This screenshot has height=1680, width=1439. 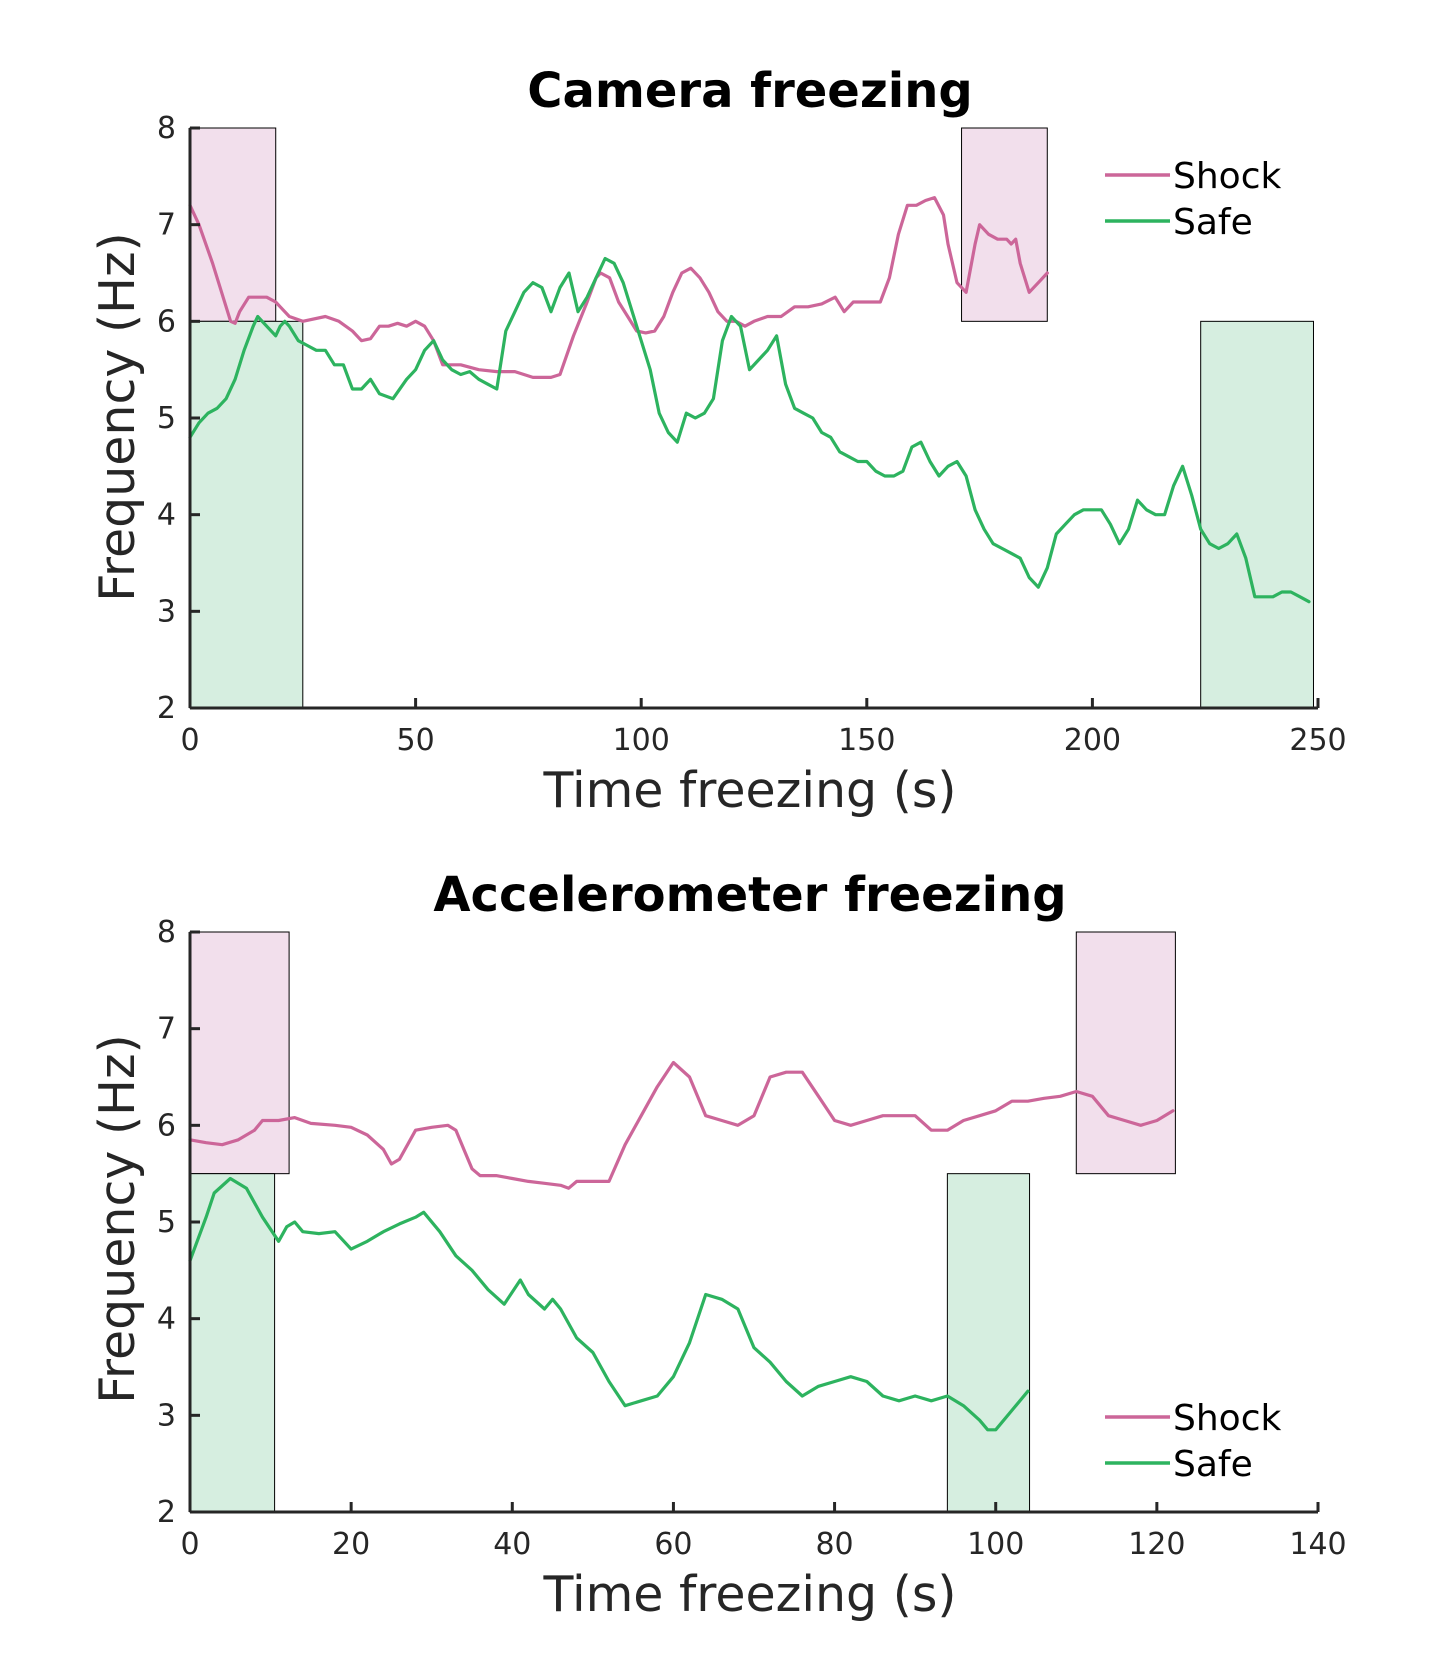 What do you see at coordinates (750, 91) in the screenshot?
I see `chart-title: Camera freezing` at bounding box center [750, 91].